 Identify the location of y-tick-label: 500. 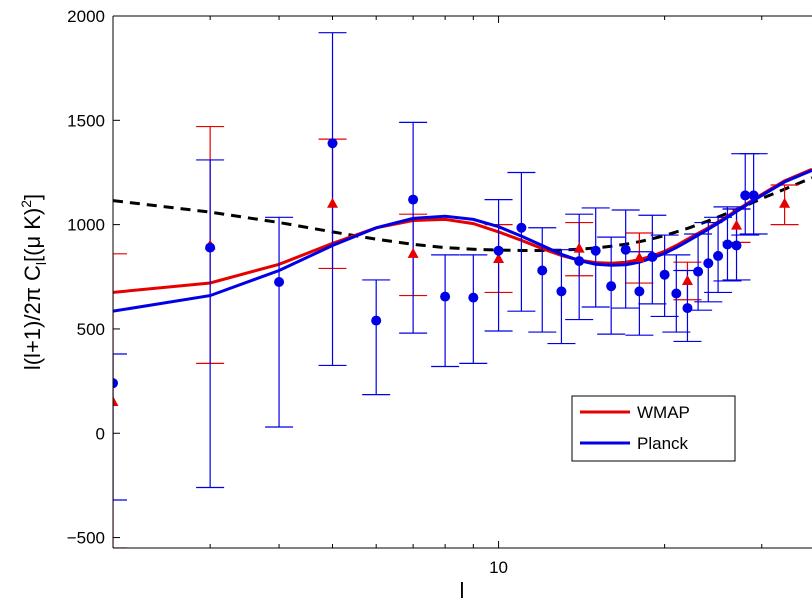
(91, 329).